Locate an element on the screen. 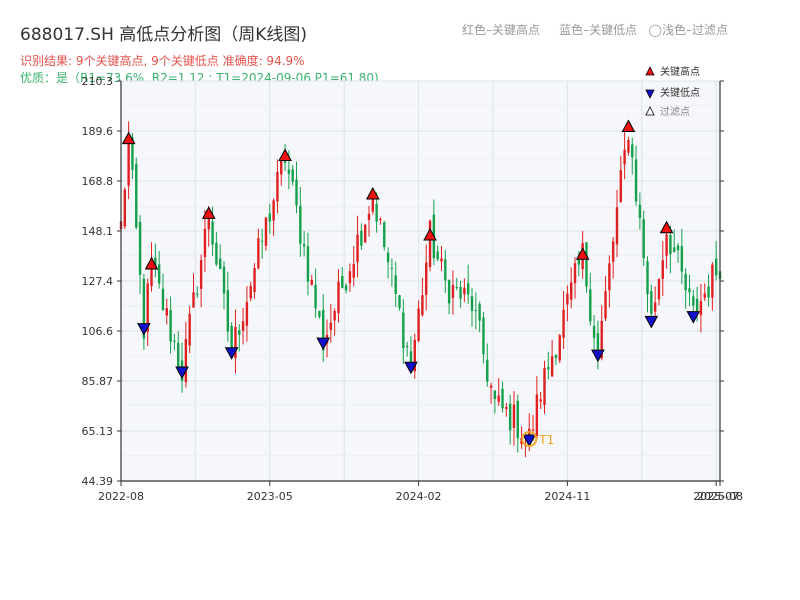 The width and height of the screenshot is (800, 600). x-tick-label: 2022-08 is located at coordinates (121, 496).